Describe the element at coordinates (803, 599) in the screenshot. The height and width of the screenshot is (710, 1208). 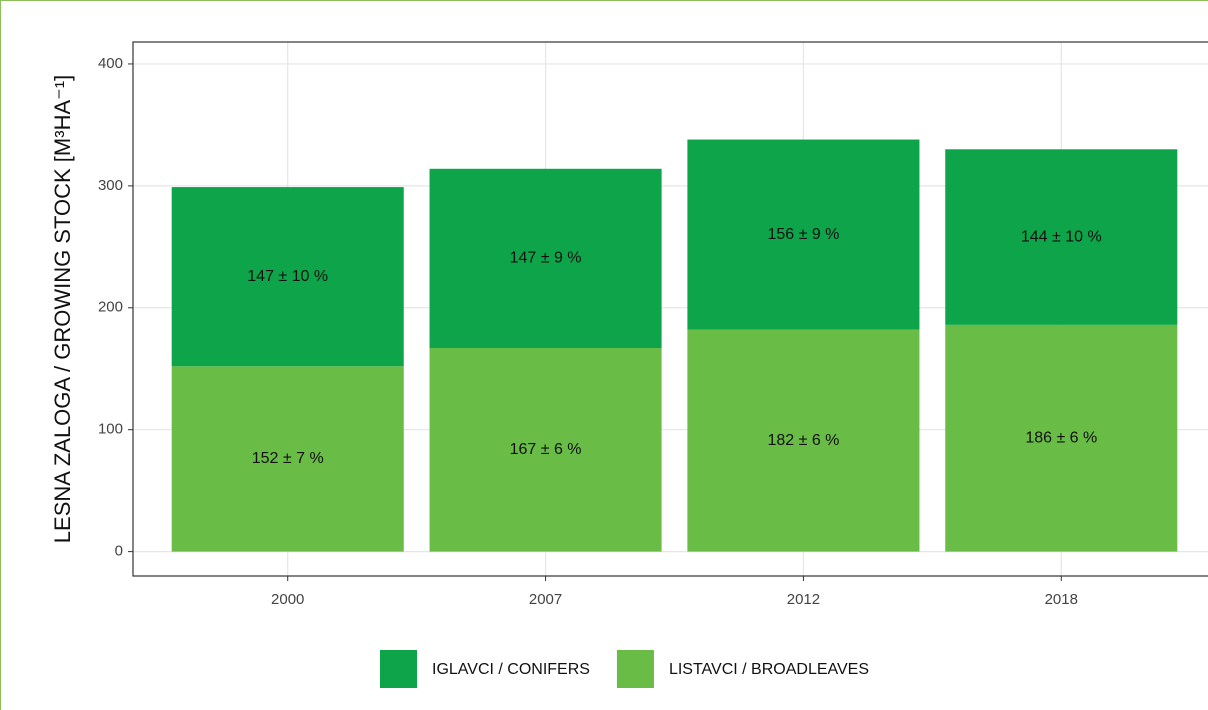
I see `x-tick-label: 2012` at that location.